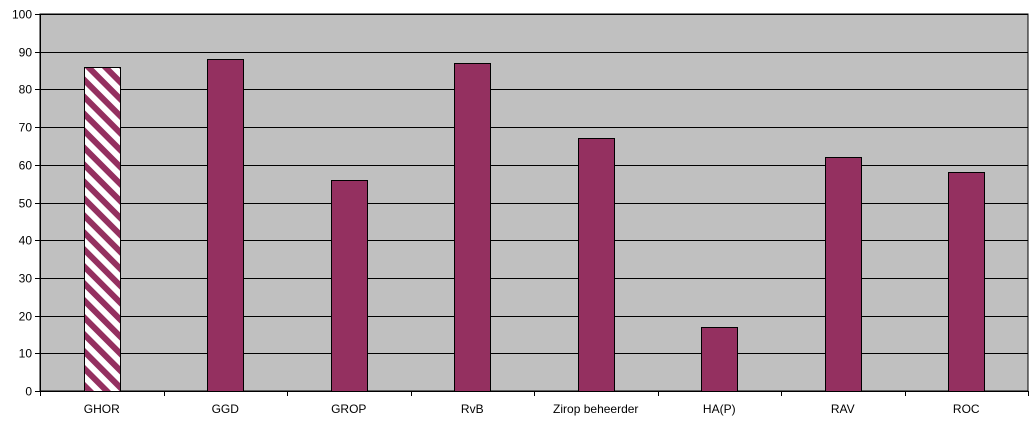 The width and height of the screenshot is (1030, 421). Describe the element at coordinates (966, 282) in the screenshot. I see `bar-roc` at that location.